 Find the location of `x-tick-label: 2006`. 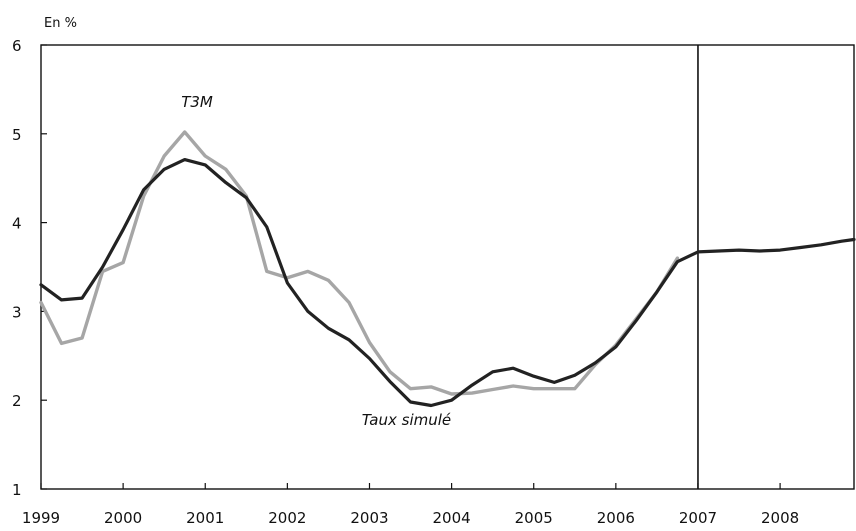

x-tick-label: 2006 is located at coordinates (616, 518).